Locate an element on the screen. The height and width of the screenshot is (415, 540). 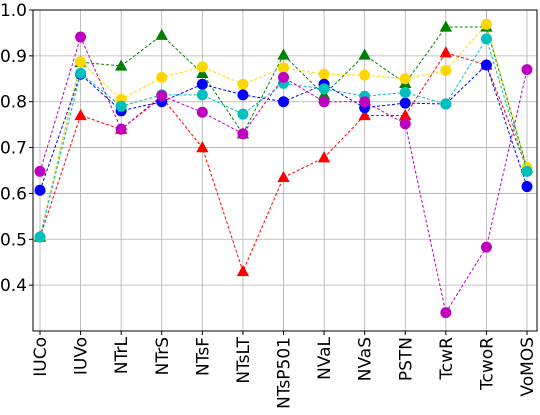
y-tick-label: 0.7 is located at coordinates (13, 149).